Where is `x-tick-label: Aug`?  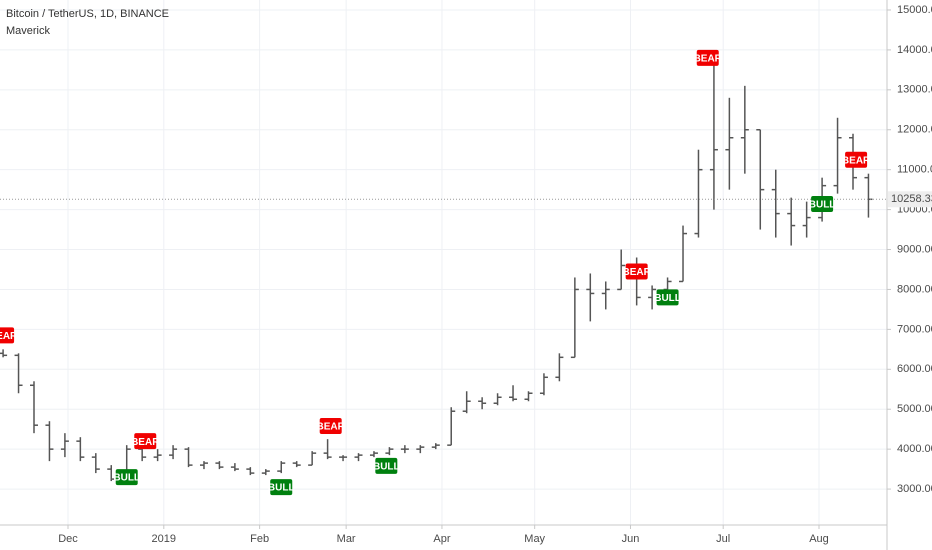
x-tick-label: Aug is located at coordinates (819, 539).